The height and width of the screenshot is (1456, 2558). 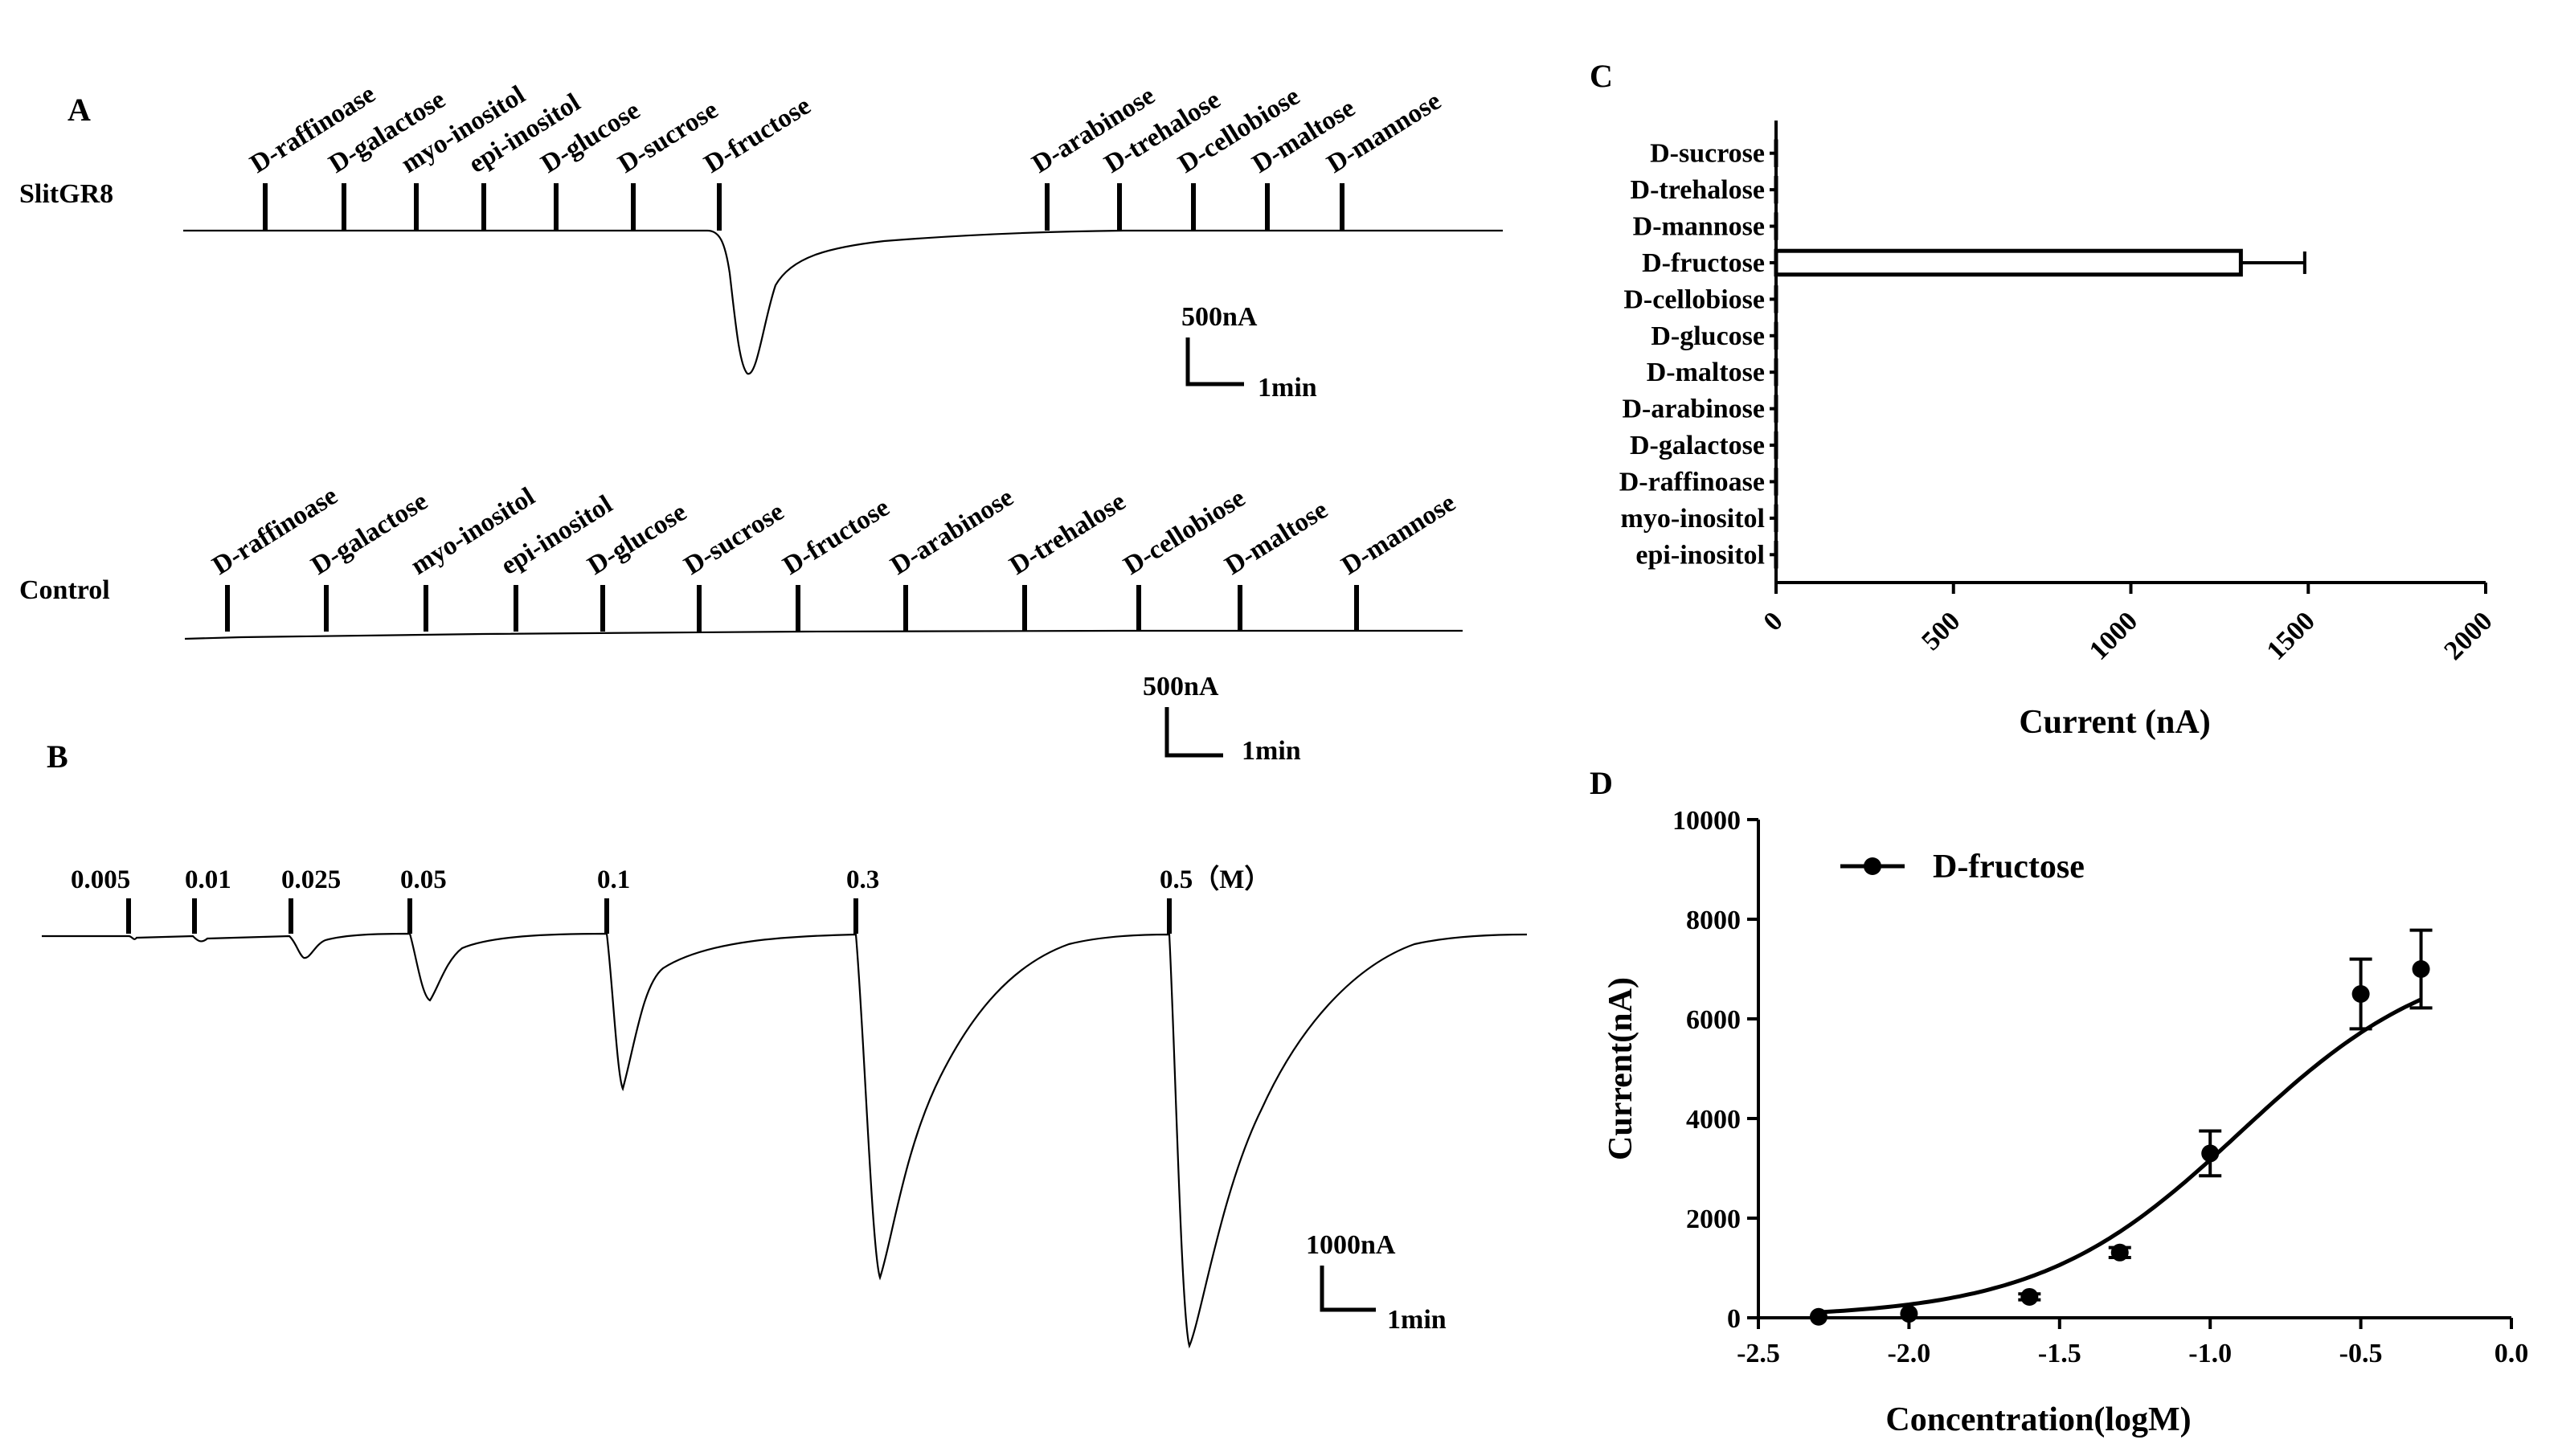 I want to click on slitgr8-stimulus-label: D-fructose, so click(x=757, y=135).